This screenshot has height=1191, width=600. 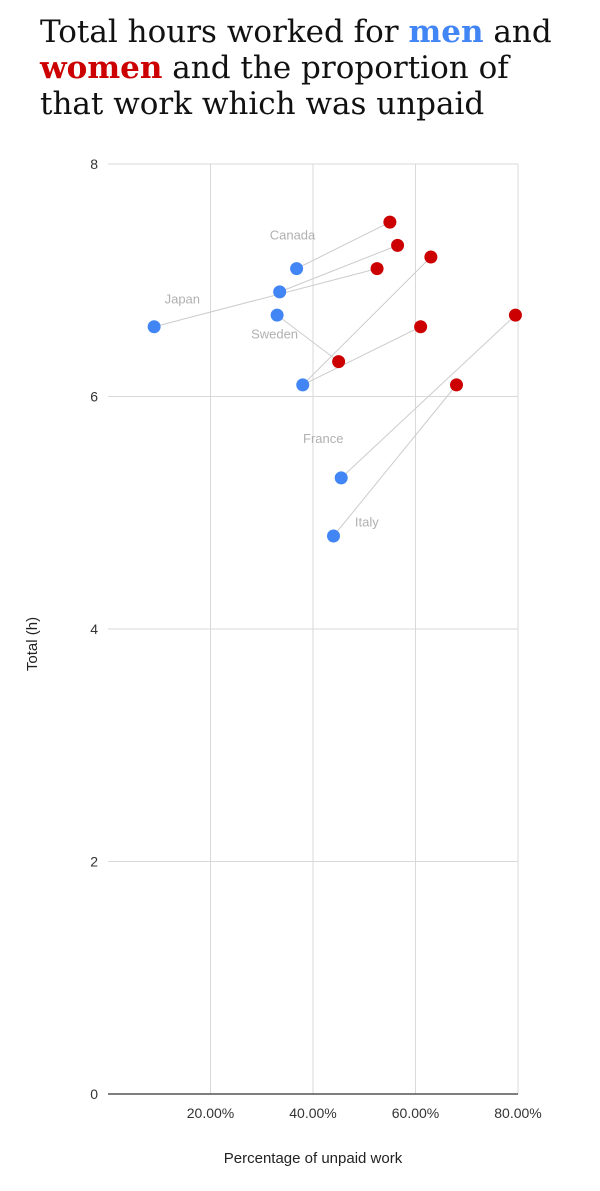 What do you see at coordinates (312, 1113) in the screenshot?
I see `x-tick-label: 40.00%` at bounding box center [312, 1113].